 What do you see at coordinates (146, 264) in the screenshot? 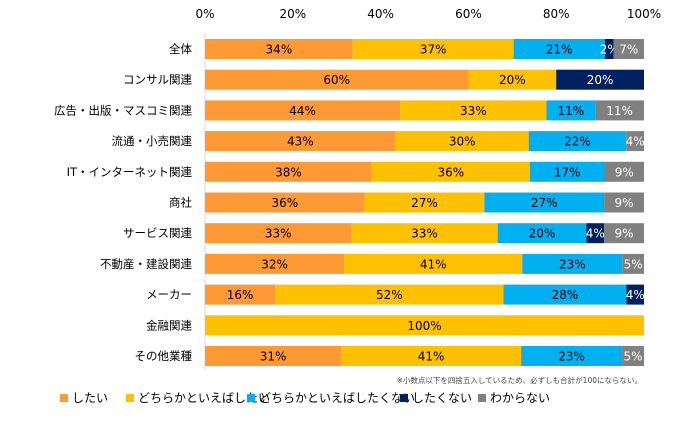
I see `category-label: 不動産・建設関連` at bounding box center [146, 264].